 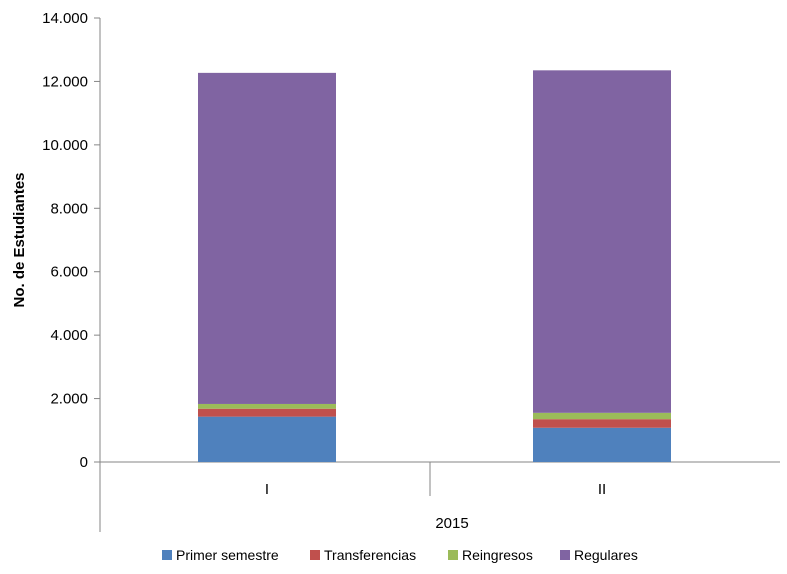 I want to click on legend-item: Transferencias, so click(x=363, y=555).